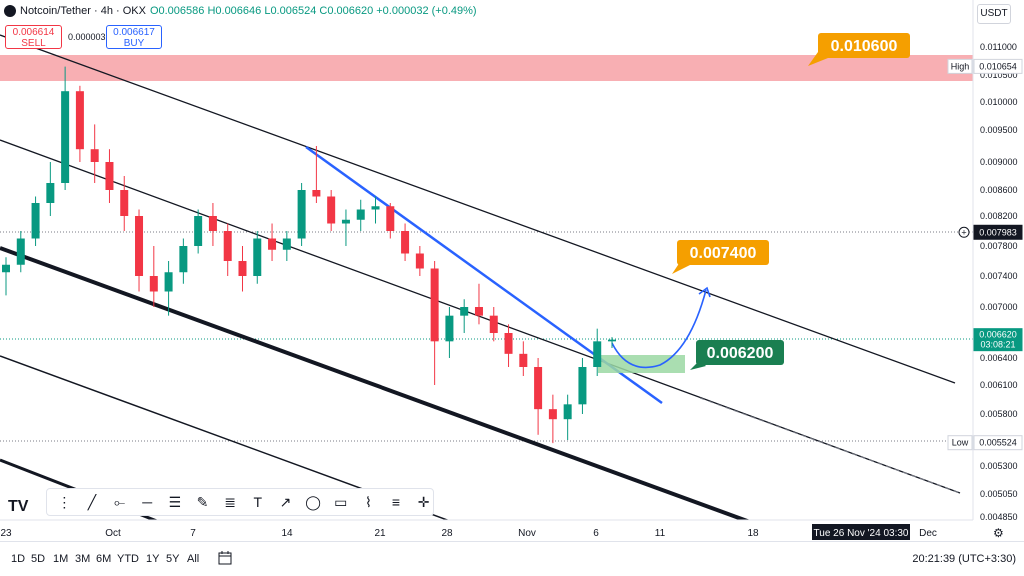 This screenshot has height=576, width=1024. Describe the element at coordinates (999, 190) in the screenshot. I see `y-tick-label: 0.008600` at that location.